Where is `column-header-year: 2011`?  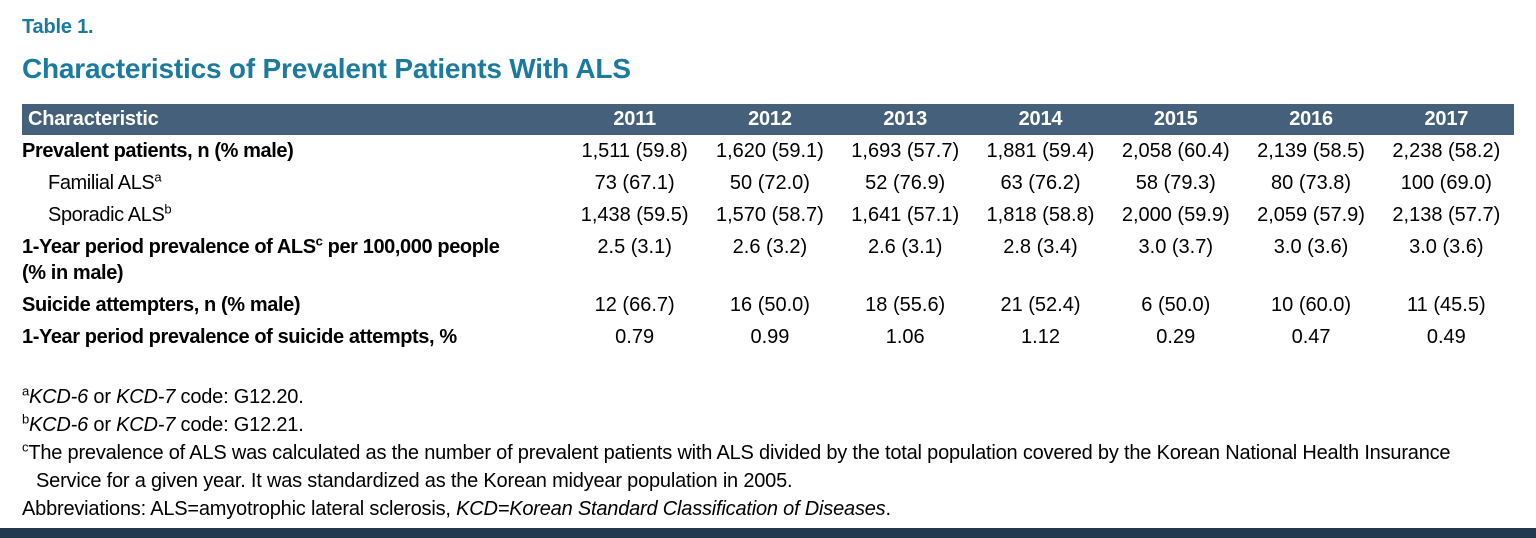
column-header-year: 2011 is located at coordinates (635, 119).